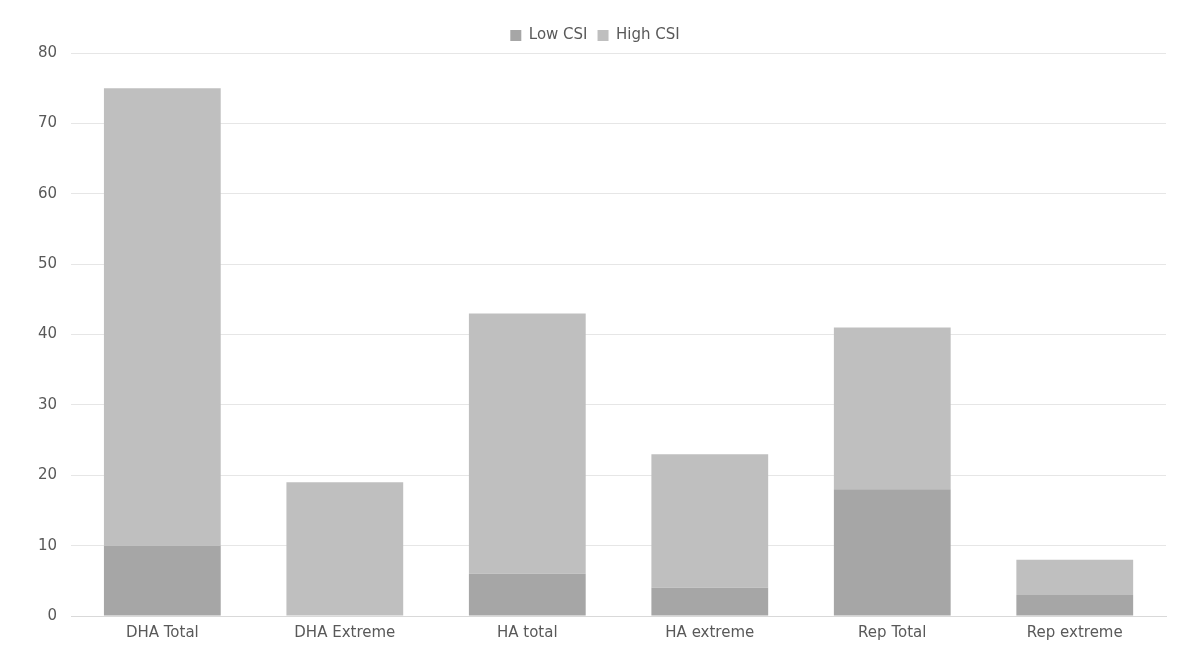  Describe the element at coordinates (47, 474) in the screenshot. I see `y-tick-label: 20` at that location.